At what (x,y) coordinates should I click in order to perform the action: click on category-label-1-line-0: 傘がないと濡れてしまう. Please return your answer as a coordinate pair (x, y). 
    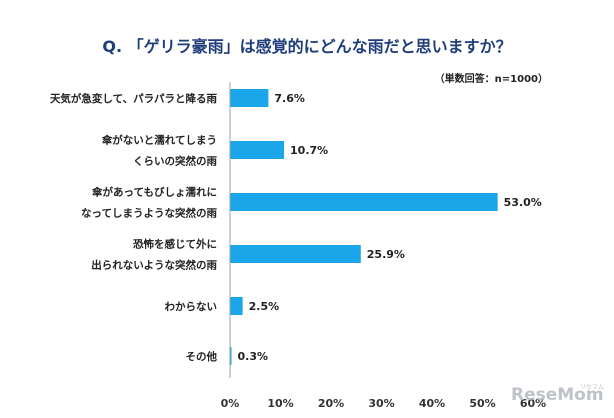
    Looking at the image, I should click on (159, 140).